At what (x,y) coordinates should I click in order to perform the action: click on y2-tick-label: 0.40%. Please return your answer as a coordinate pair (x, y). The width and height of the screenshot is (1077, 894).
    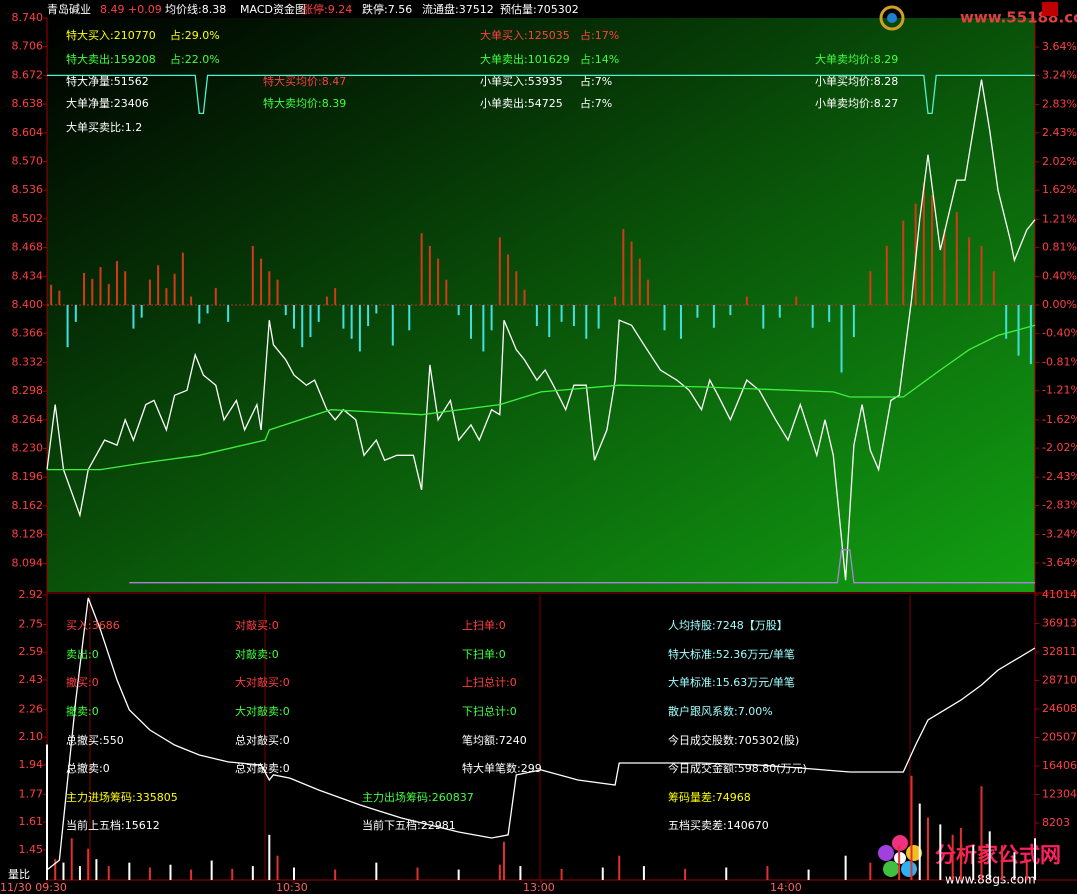
    Looking at the image, I should click on (1059, 276).